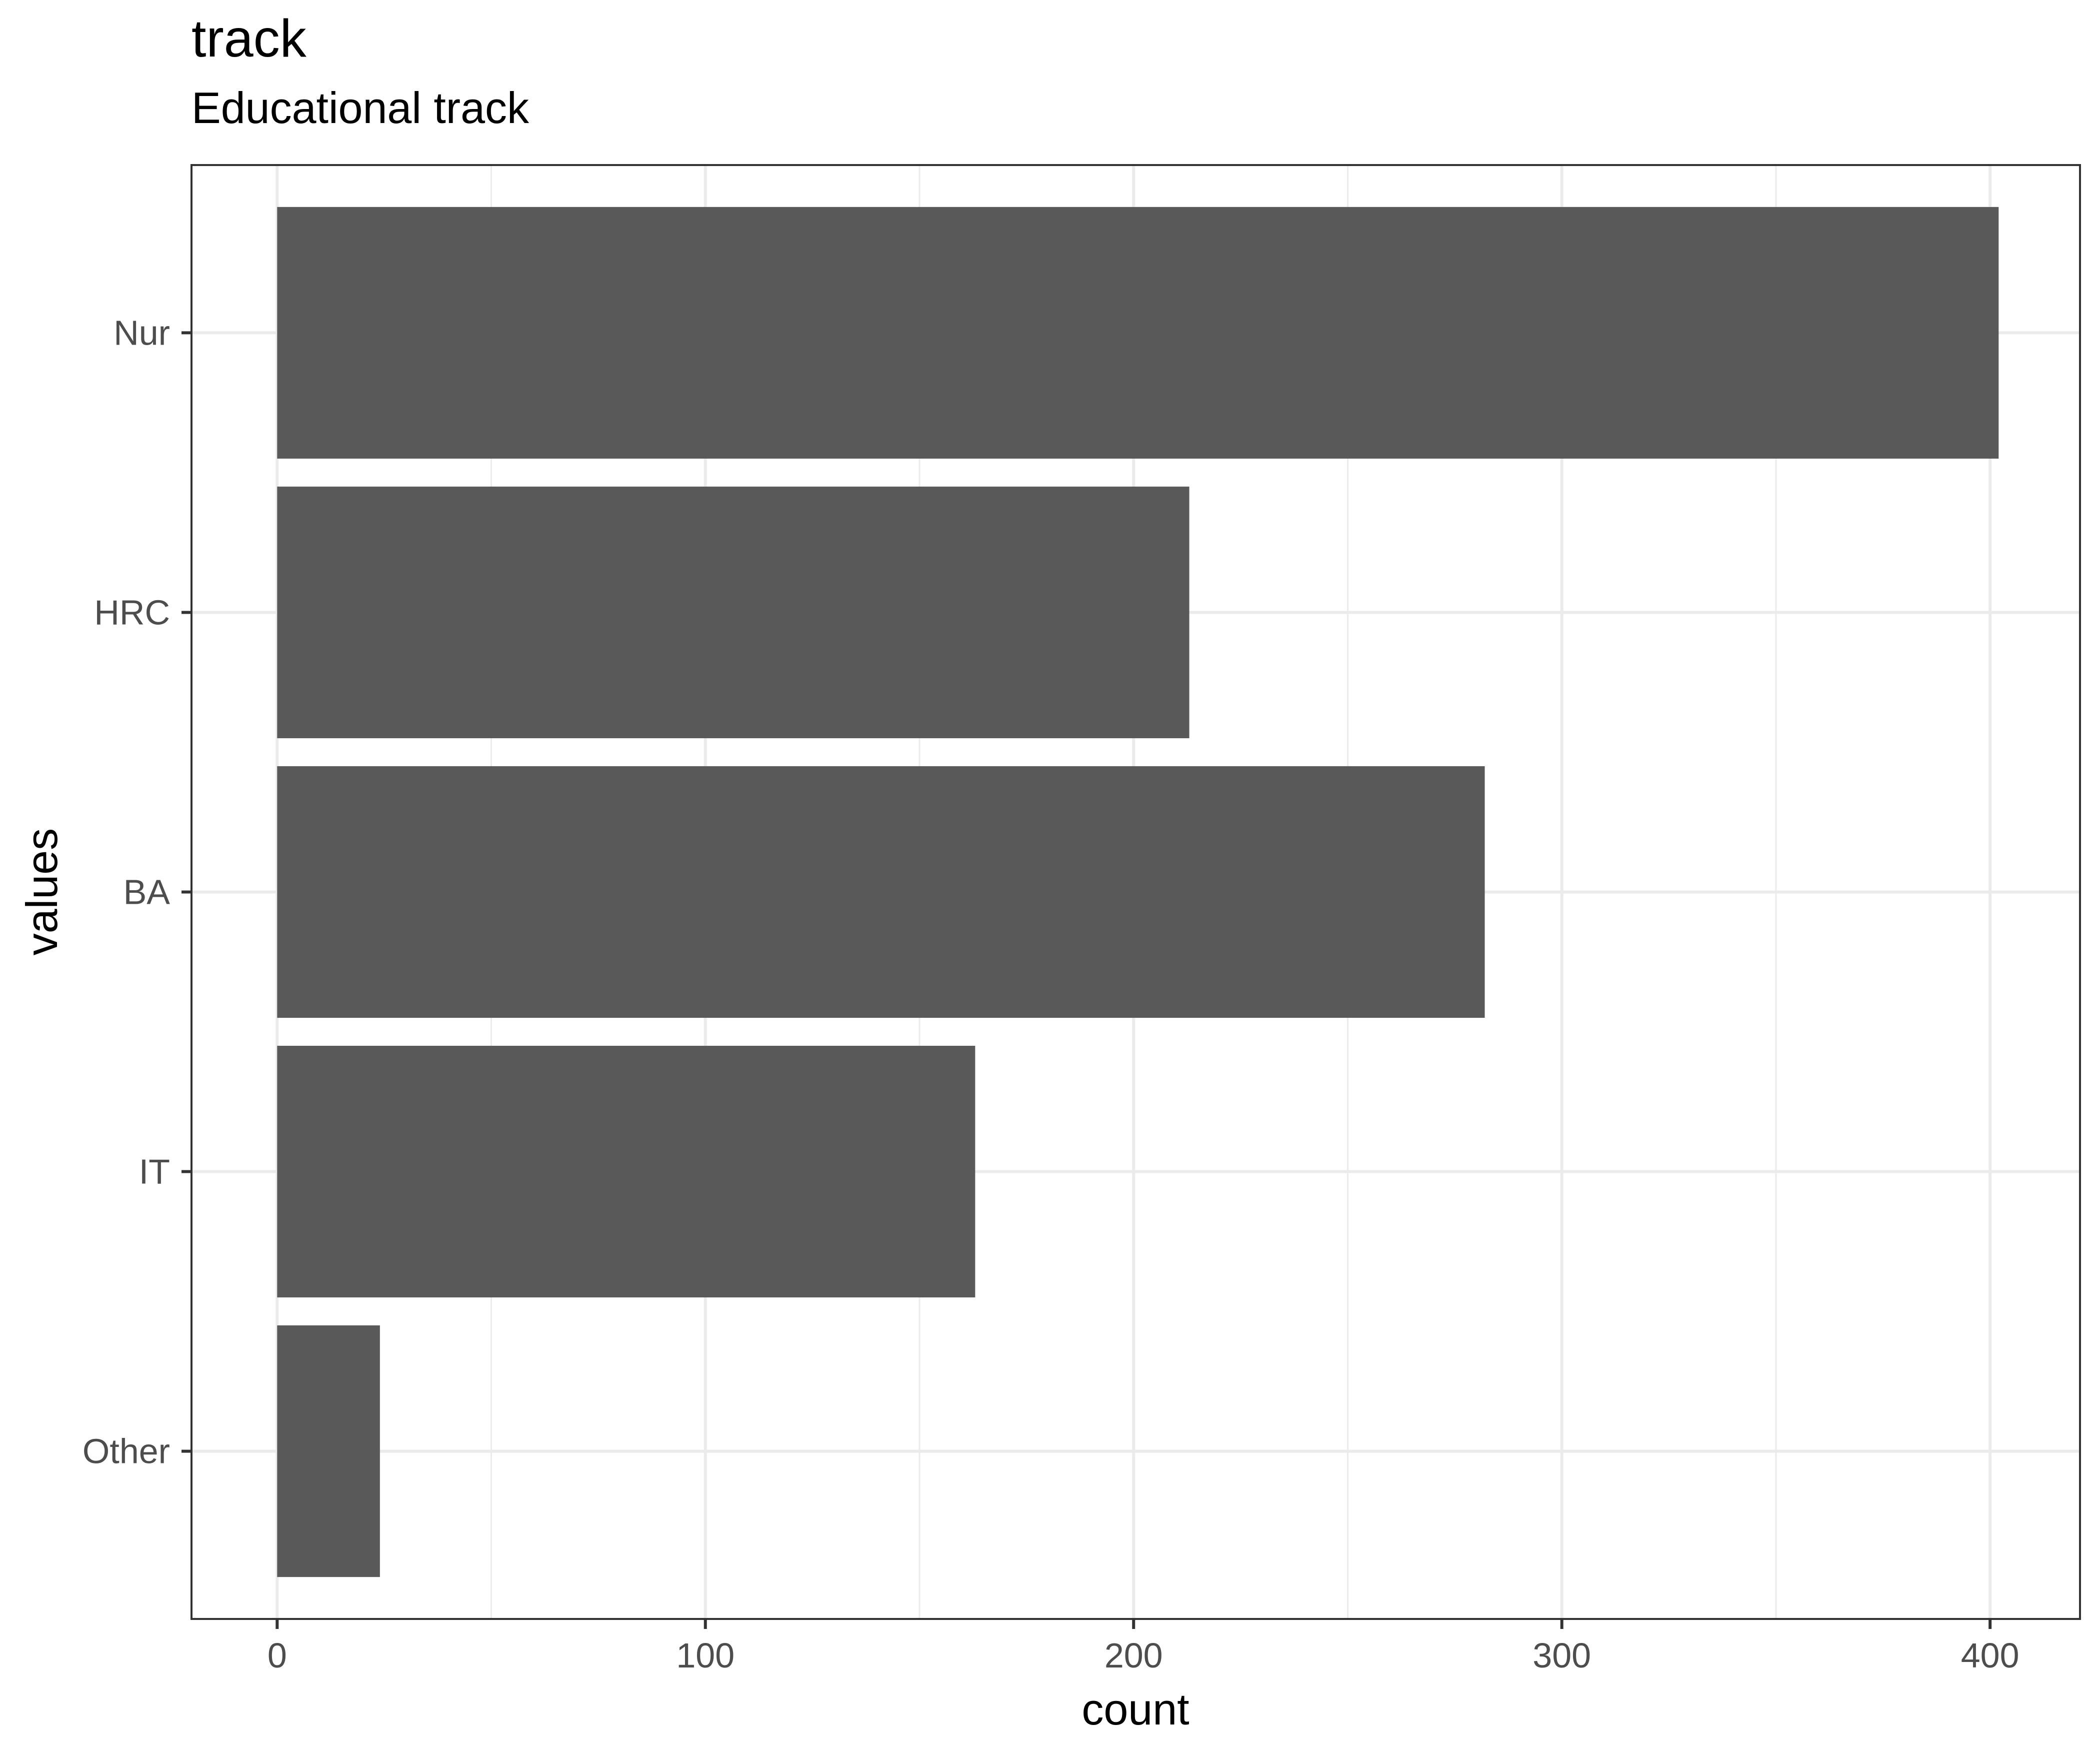 This screenshot has height=1754, width=2100. Describe the element at coordinates (705, 1655) in the screenshot. I see `x-tick-label: 100` at that location.